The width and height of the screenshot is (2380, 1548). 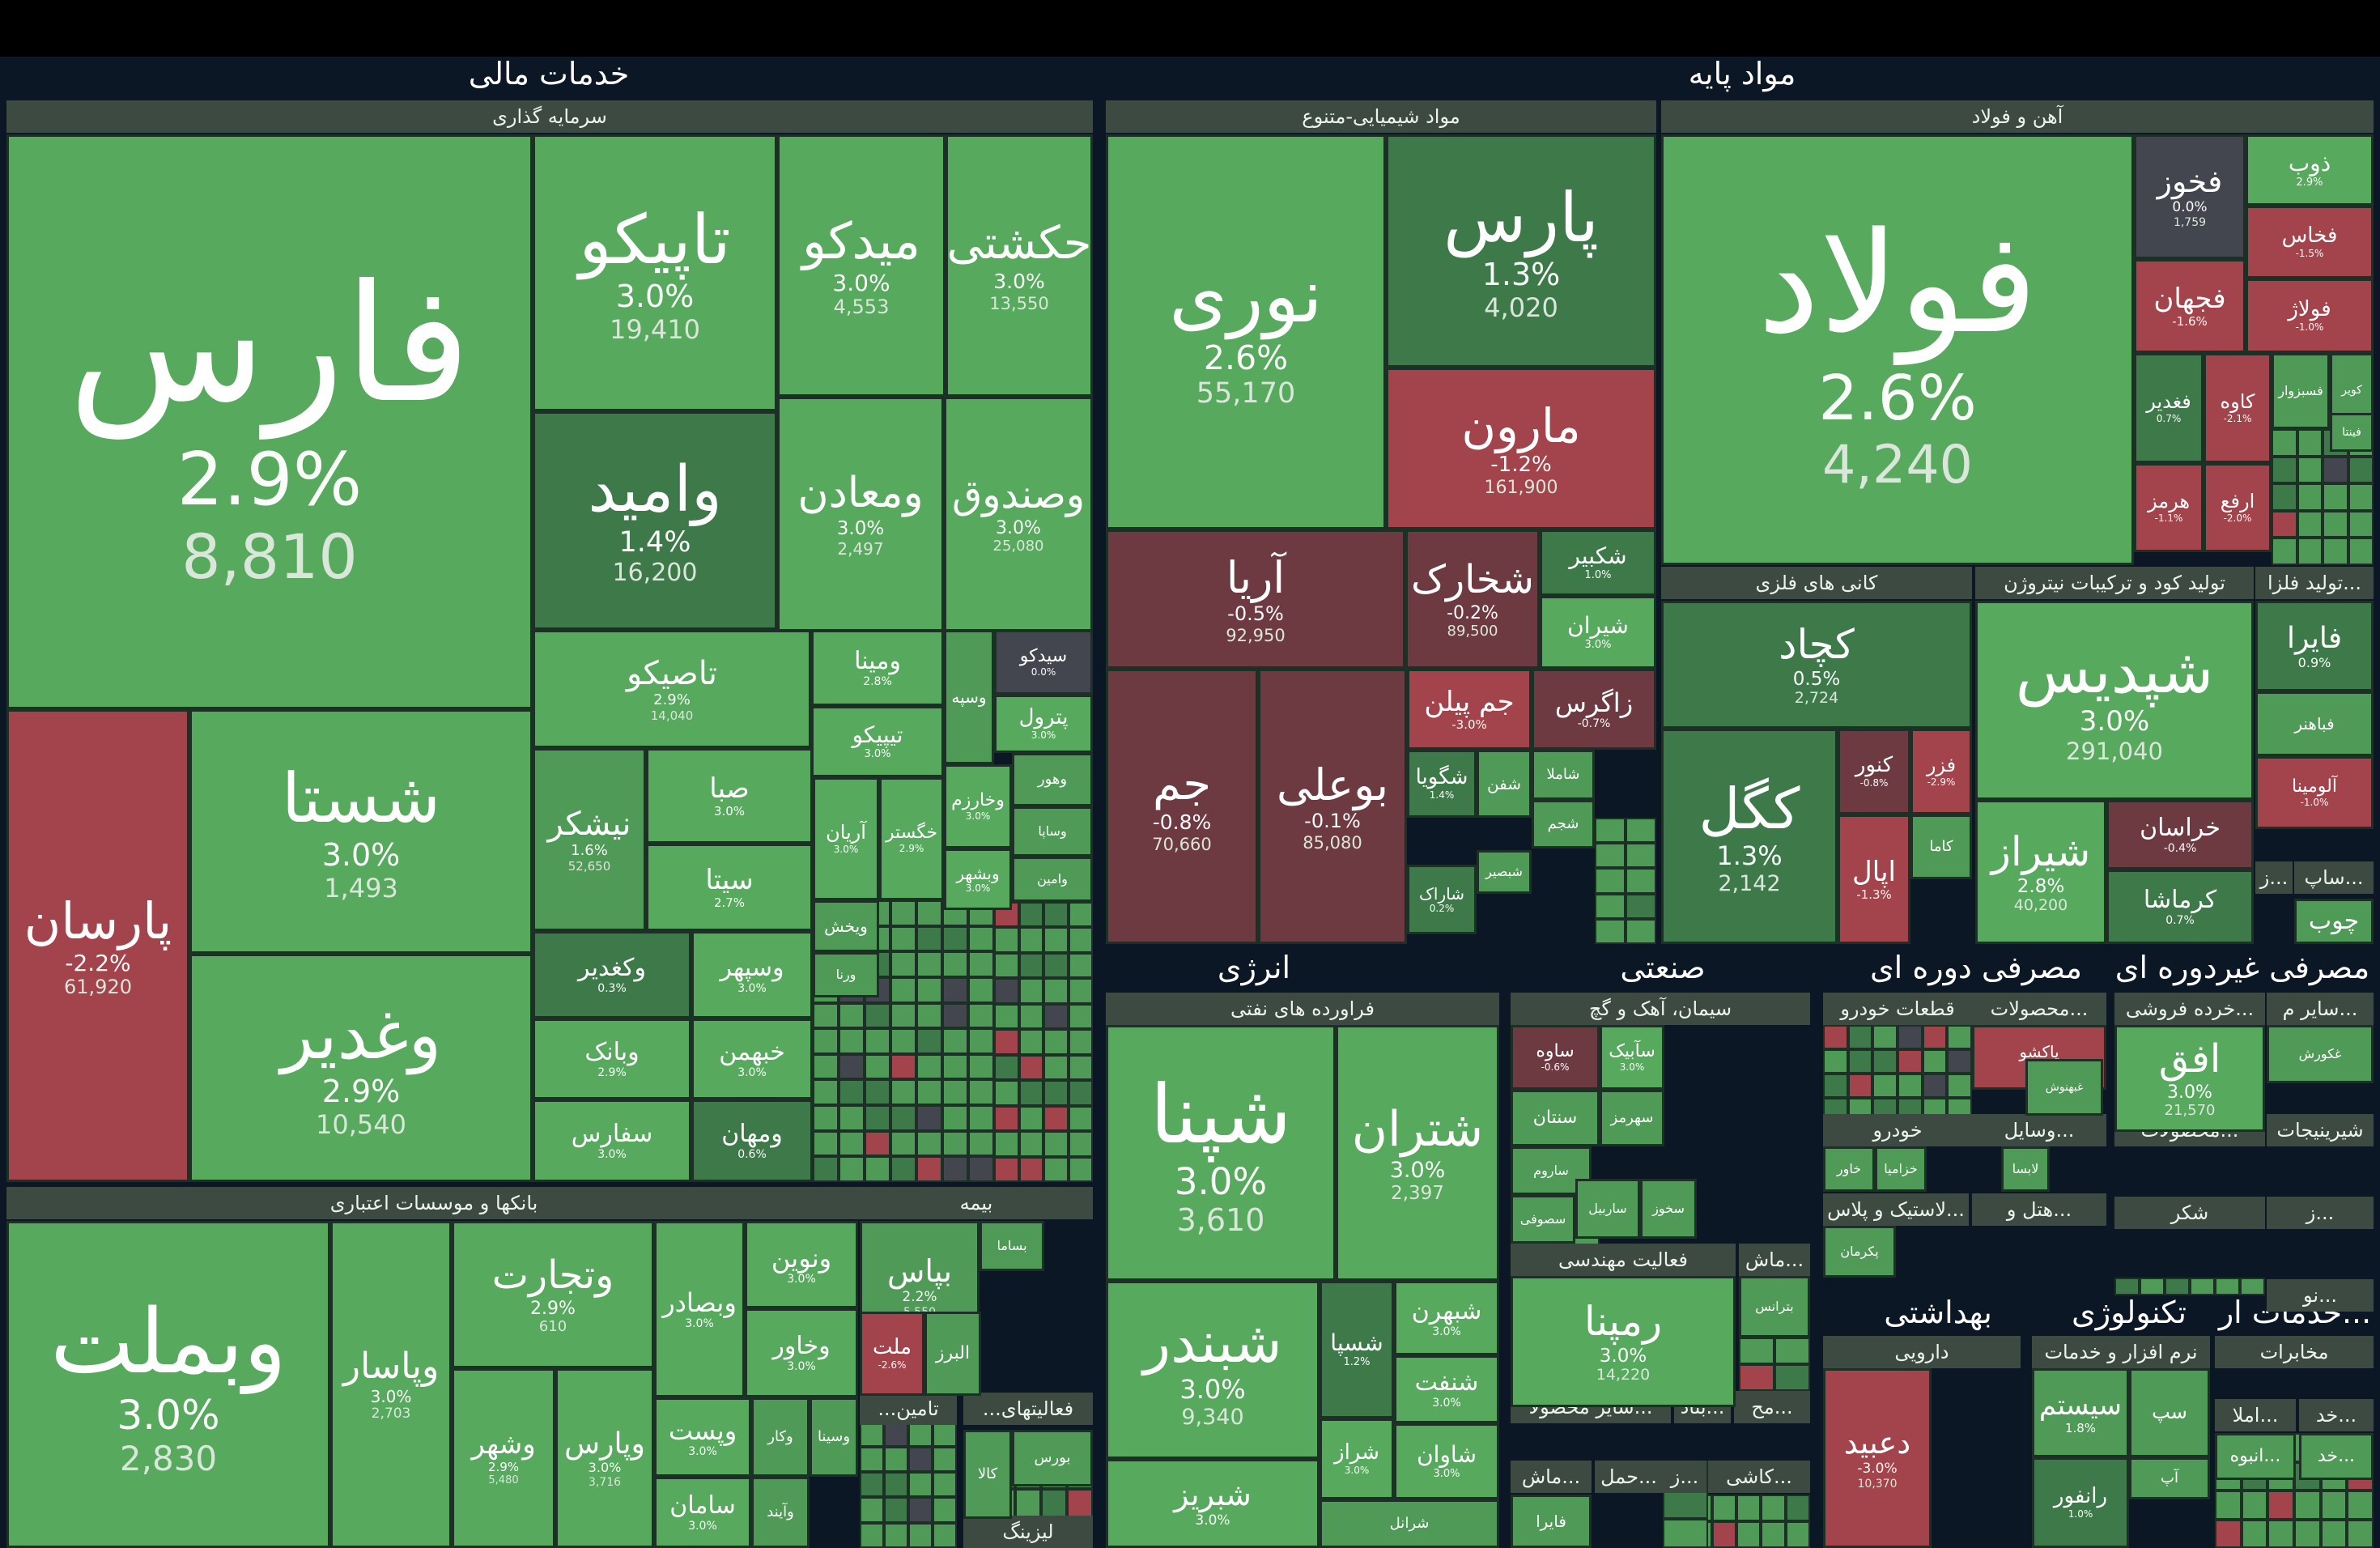 What do you see at coordinates (877, 741) in the screenshot?
I see `stock-tile: تیپیکو 3.0%` at bounding box center [877, 741].